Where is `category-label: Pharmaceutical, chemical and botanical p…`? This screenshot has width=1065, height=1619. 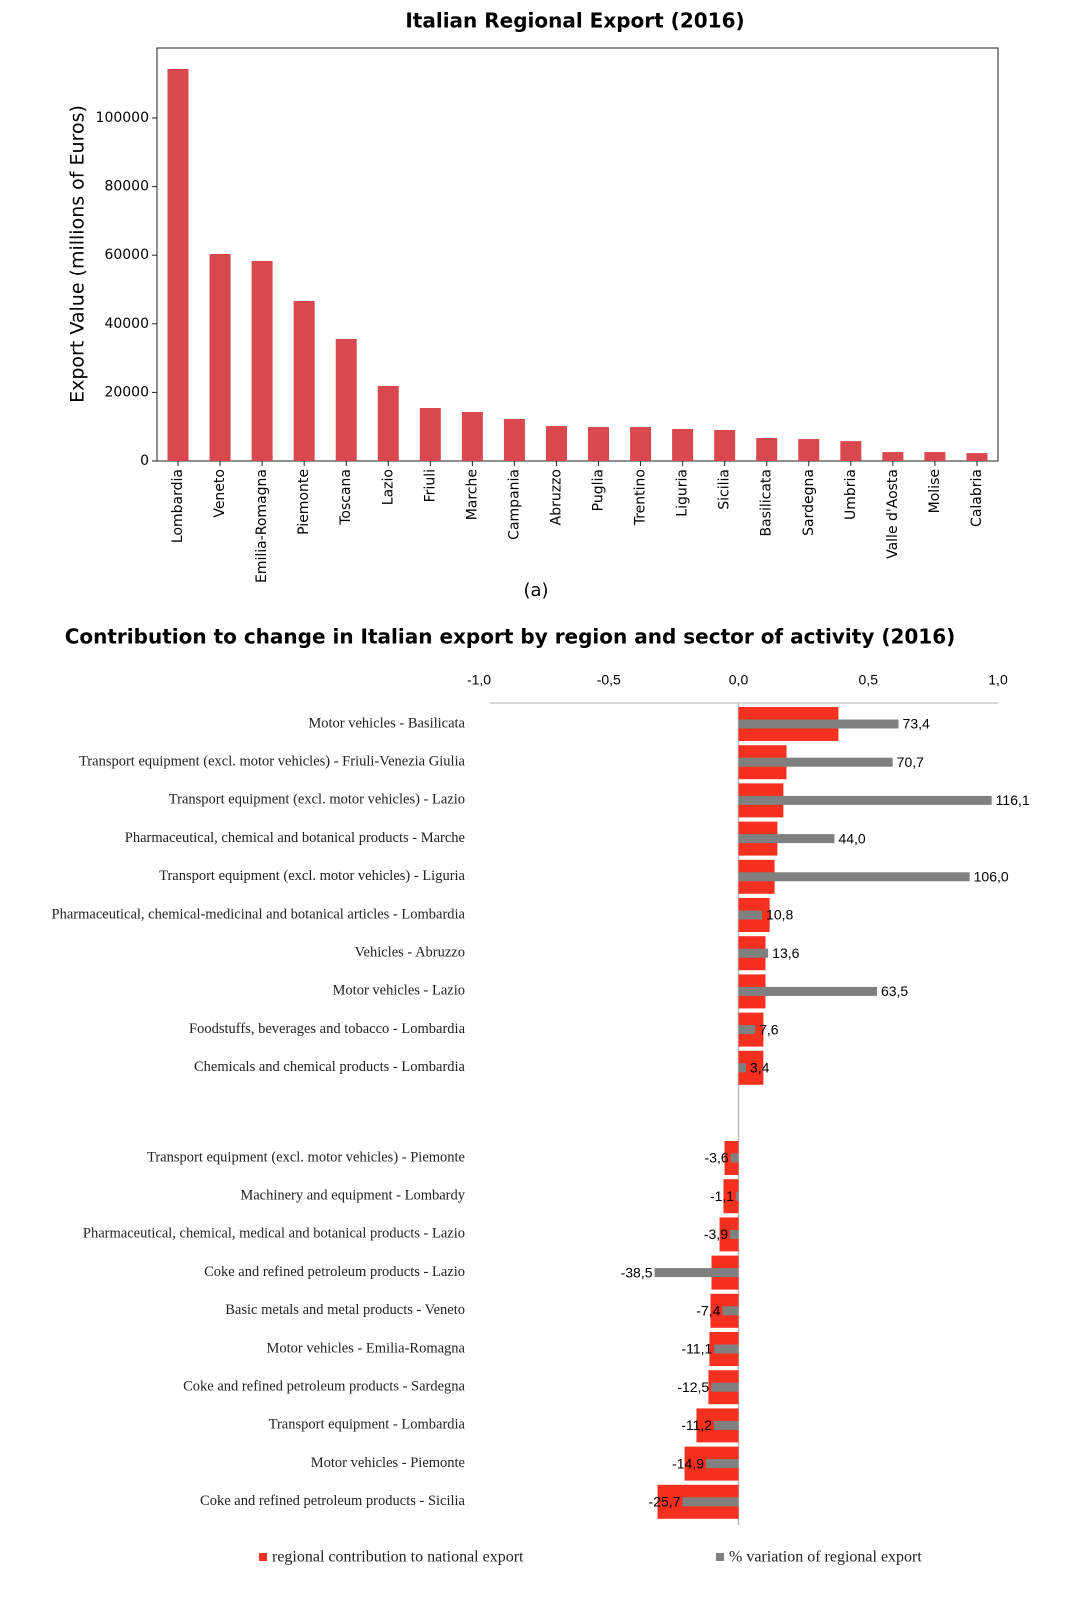 category-label: Pharmaceutical, chemical and botanical p… is located at coordinates (295, 838).